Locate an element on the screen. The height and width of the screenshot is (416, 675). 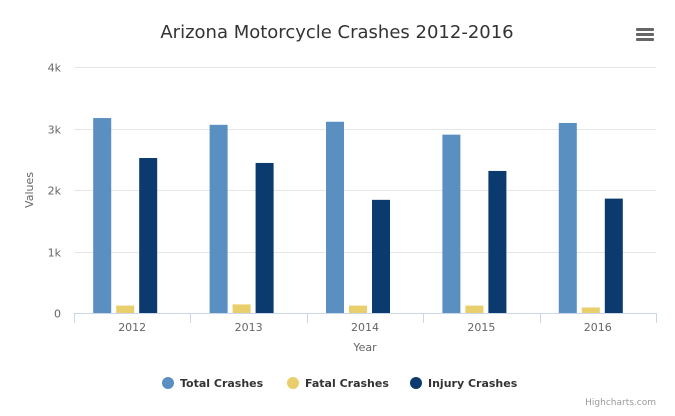
y-tick-label: 2k is located at coordinates (55, 191).